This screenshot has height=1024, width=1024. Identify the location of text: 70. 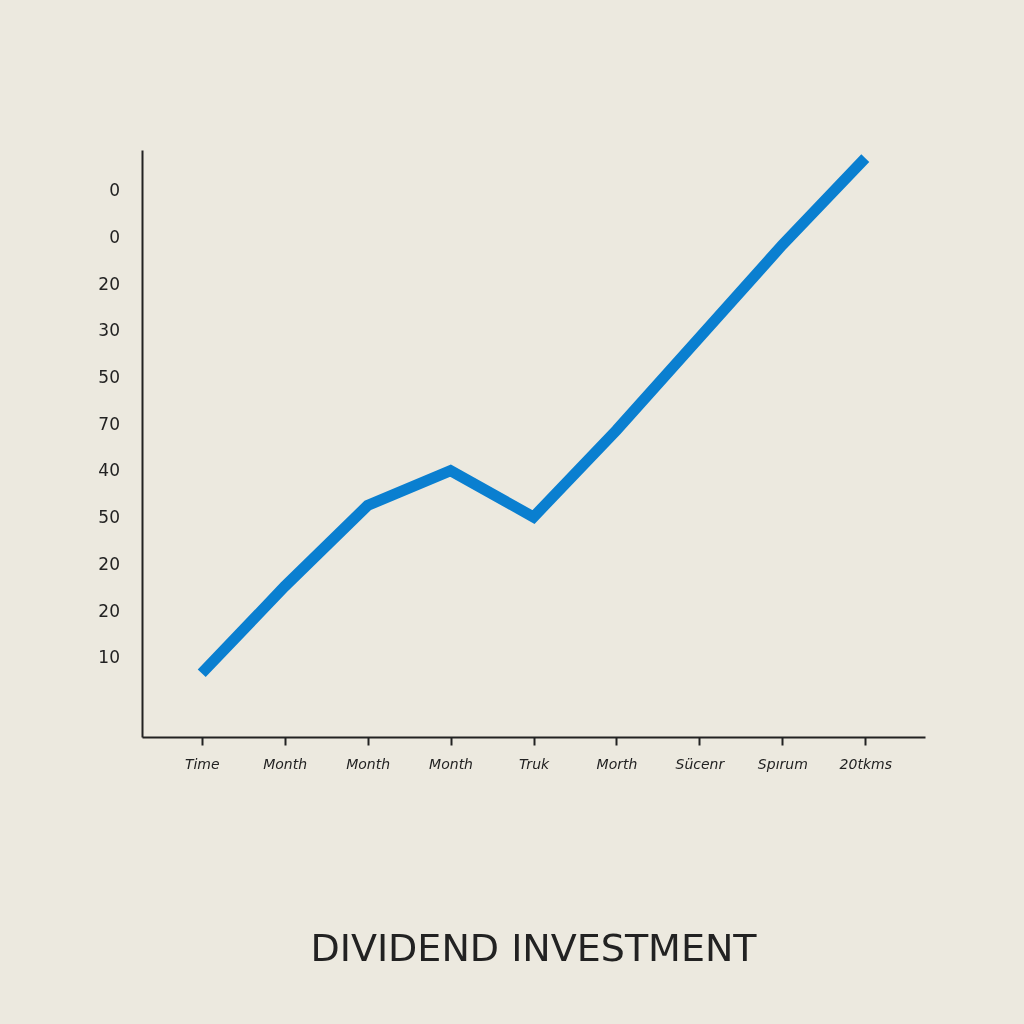
(109, 423).